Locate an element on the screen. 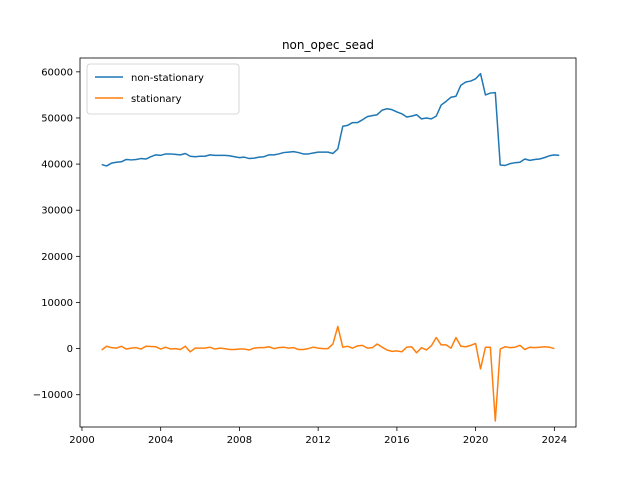 The height and width of the screenshot is (480, 640). x-tick-label: 2000 is located at coordinates (81, 440).